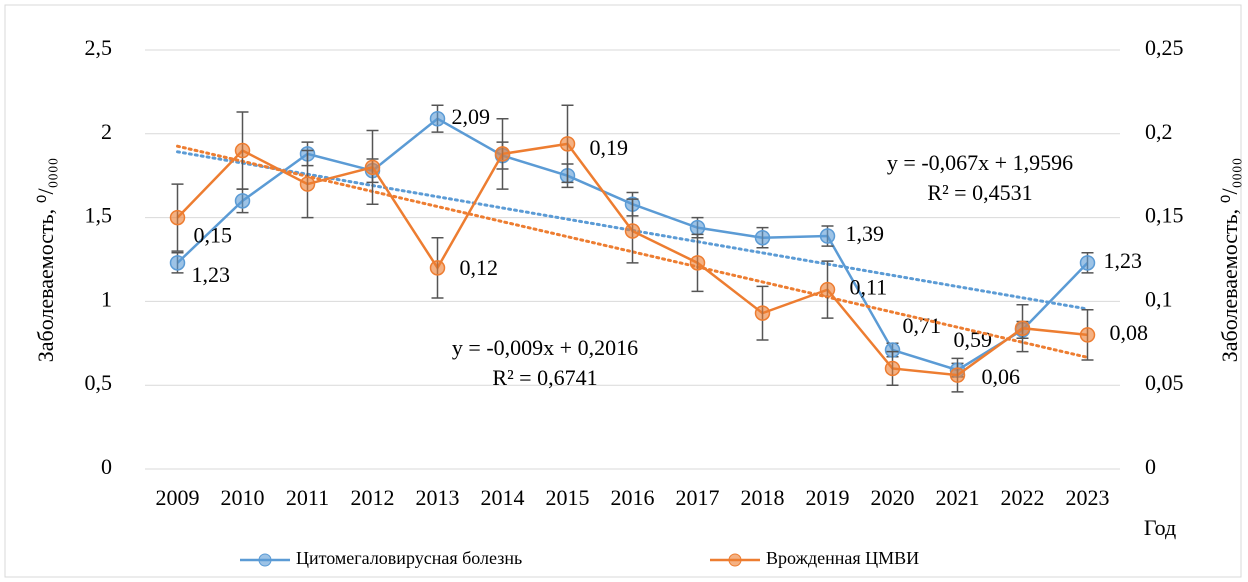 This screenshot has width=1248, height=582. I want to click on data-label: 0,11, so click(869, 287).